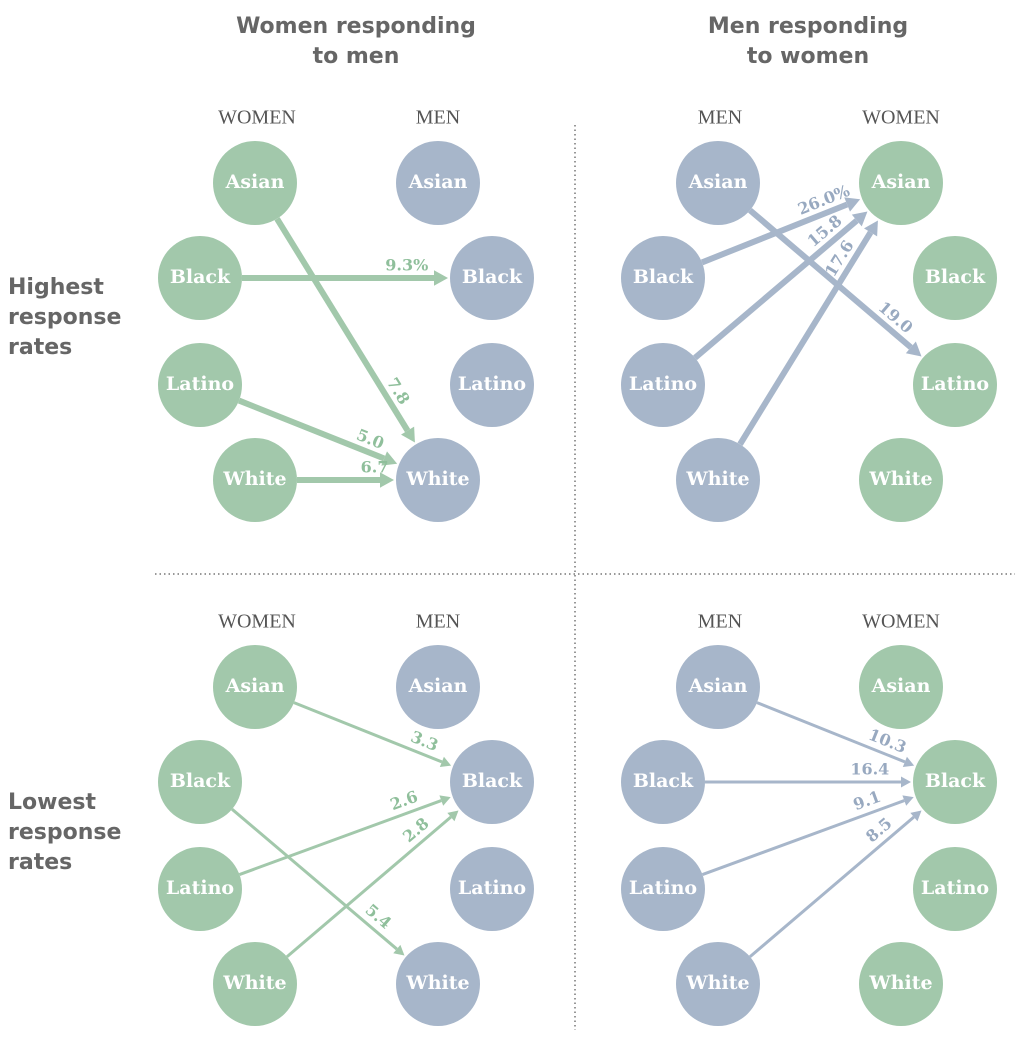 The image size is (1023, 1051). Describe the element at coordinates (356, 26) in the screenshot. I see `column-title: Women responding` at that location.